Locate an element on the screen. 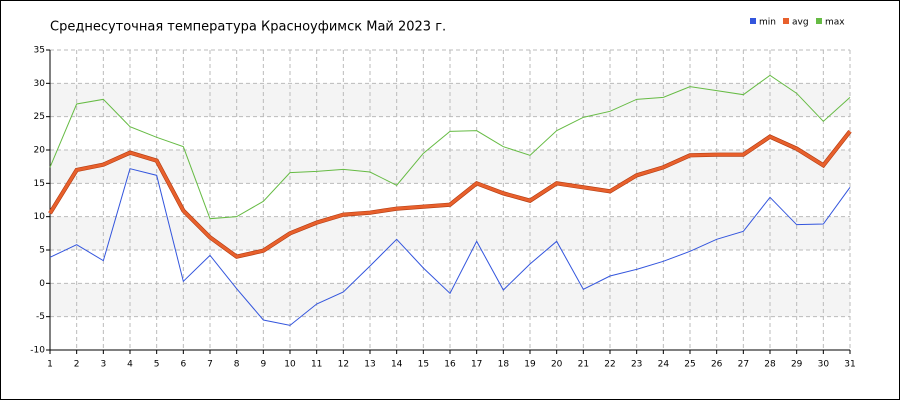  x-tick-label: 30 is located at coordinates (824, 365).